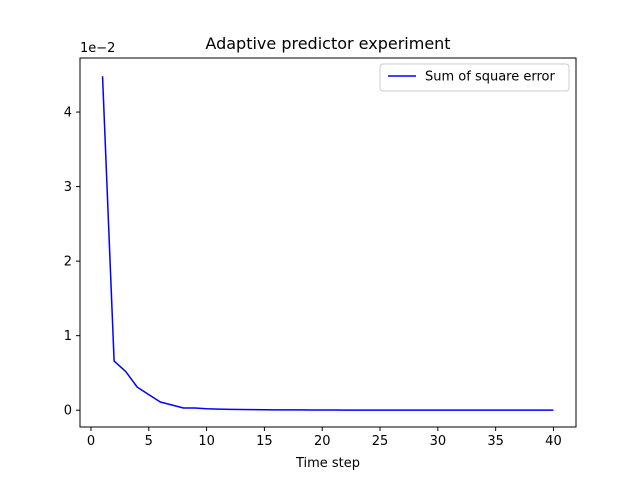  What do you see at coordinates (322, 441) in the screenshot?
I see `x-tick-label: 20` at bounding box center [322, 441].